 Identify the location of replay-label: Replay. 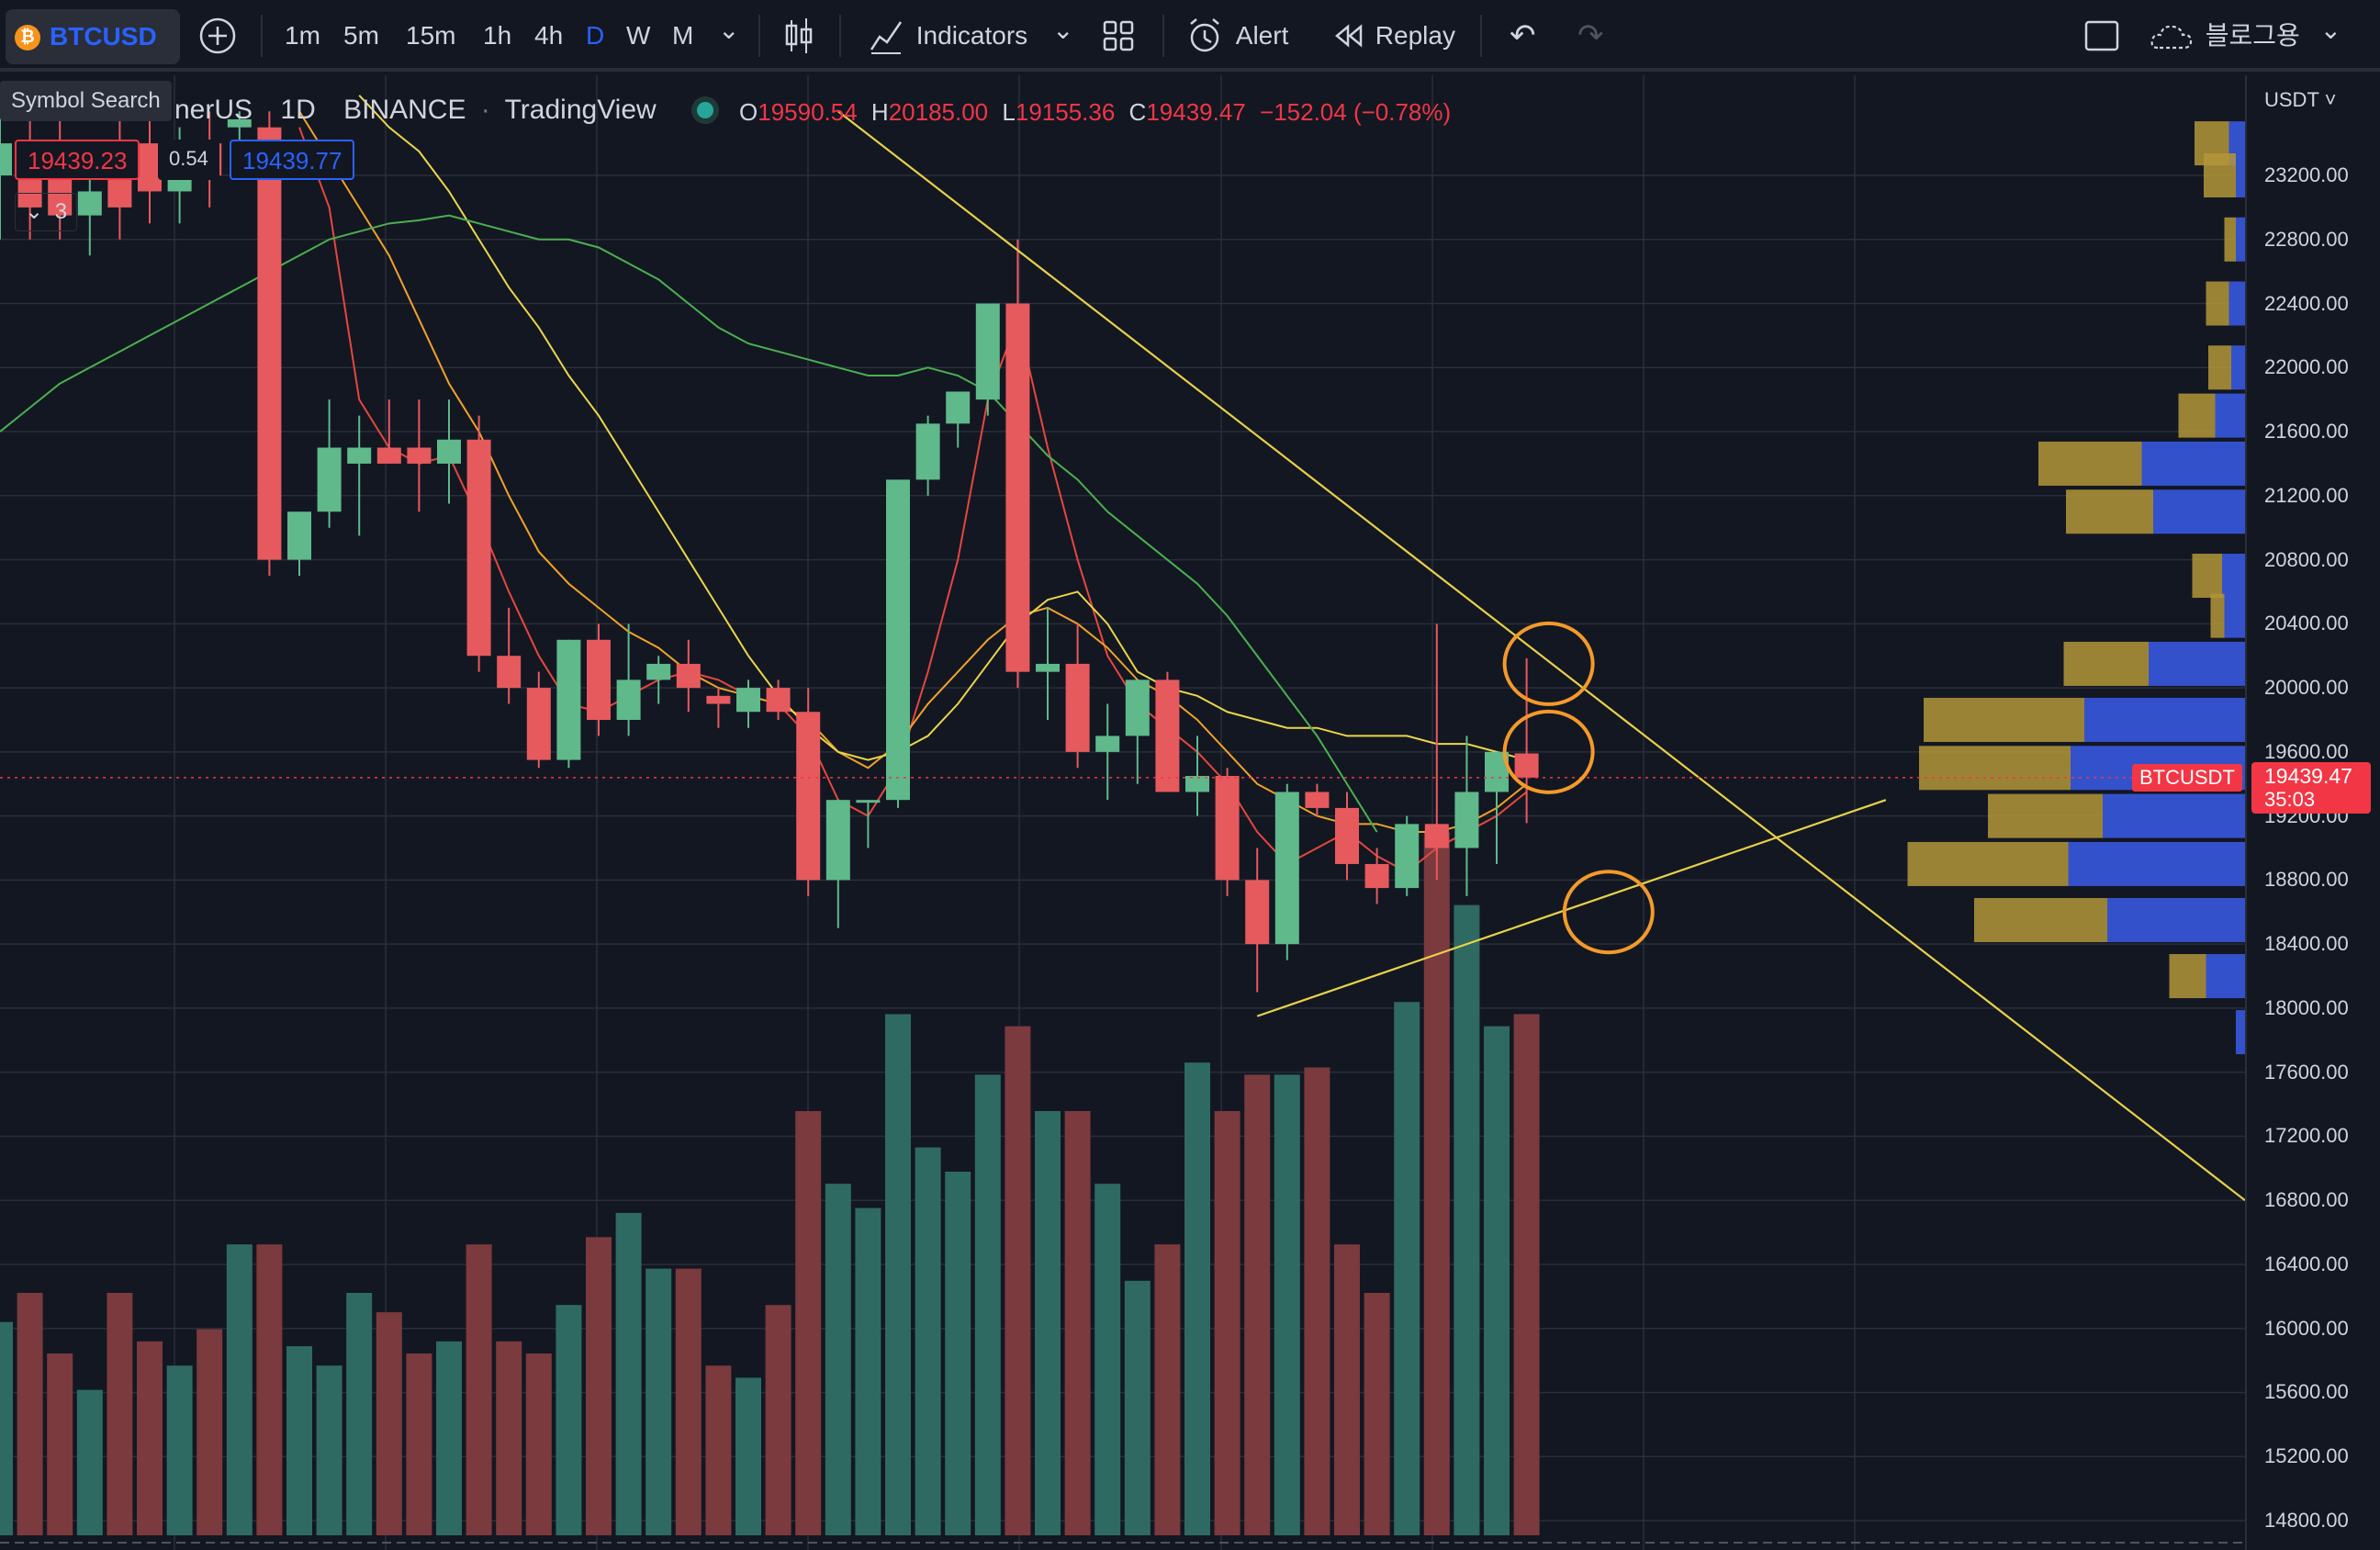
(1415, 35).